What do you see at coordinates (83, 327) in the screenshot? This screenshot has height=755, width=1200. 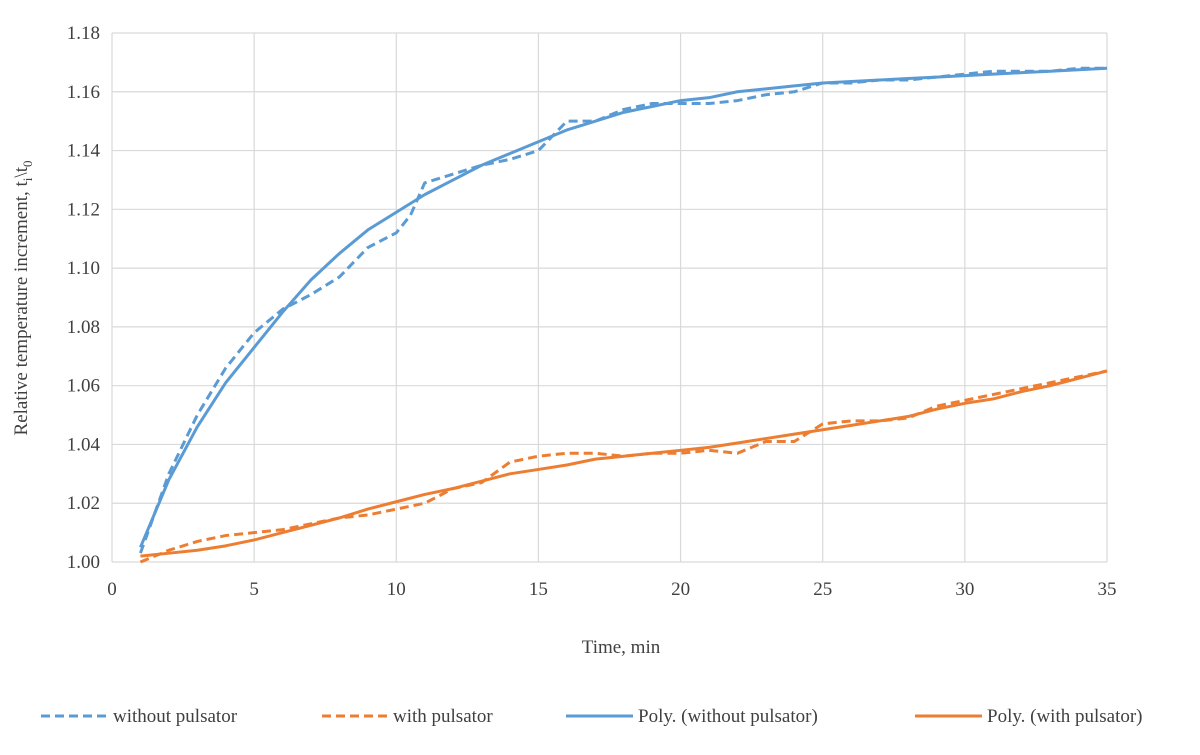 I see `y-tick-label: 1.08` at bounding box center [83, 327].